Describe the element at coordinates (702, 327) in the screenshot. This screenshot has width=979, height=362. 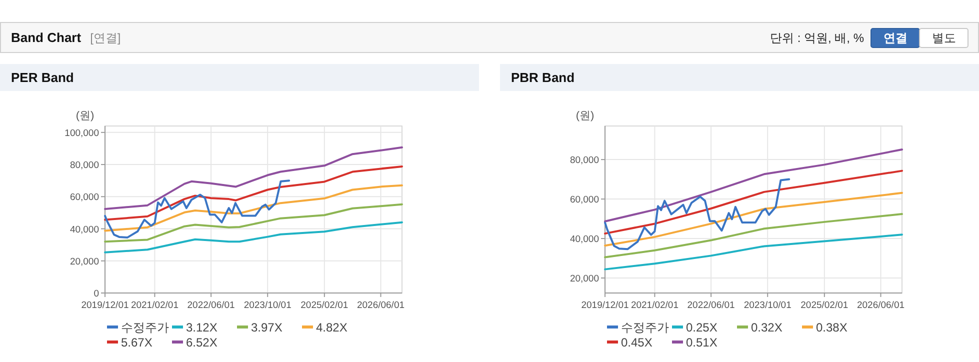
I see `legend-label: 0.25X` at that location.